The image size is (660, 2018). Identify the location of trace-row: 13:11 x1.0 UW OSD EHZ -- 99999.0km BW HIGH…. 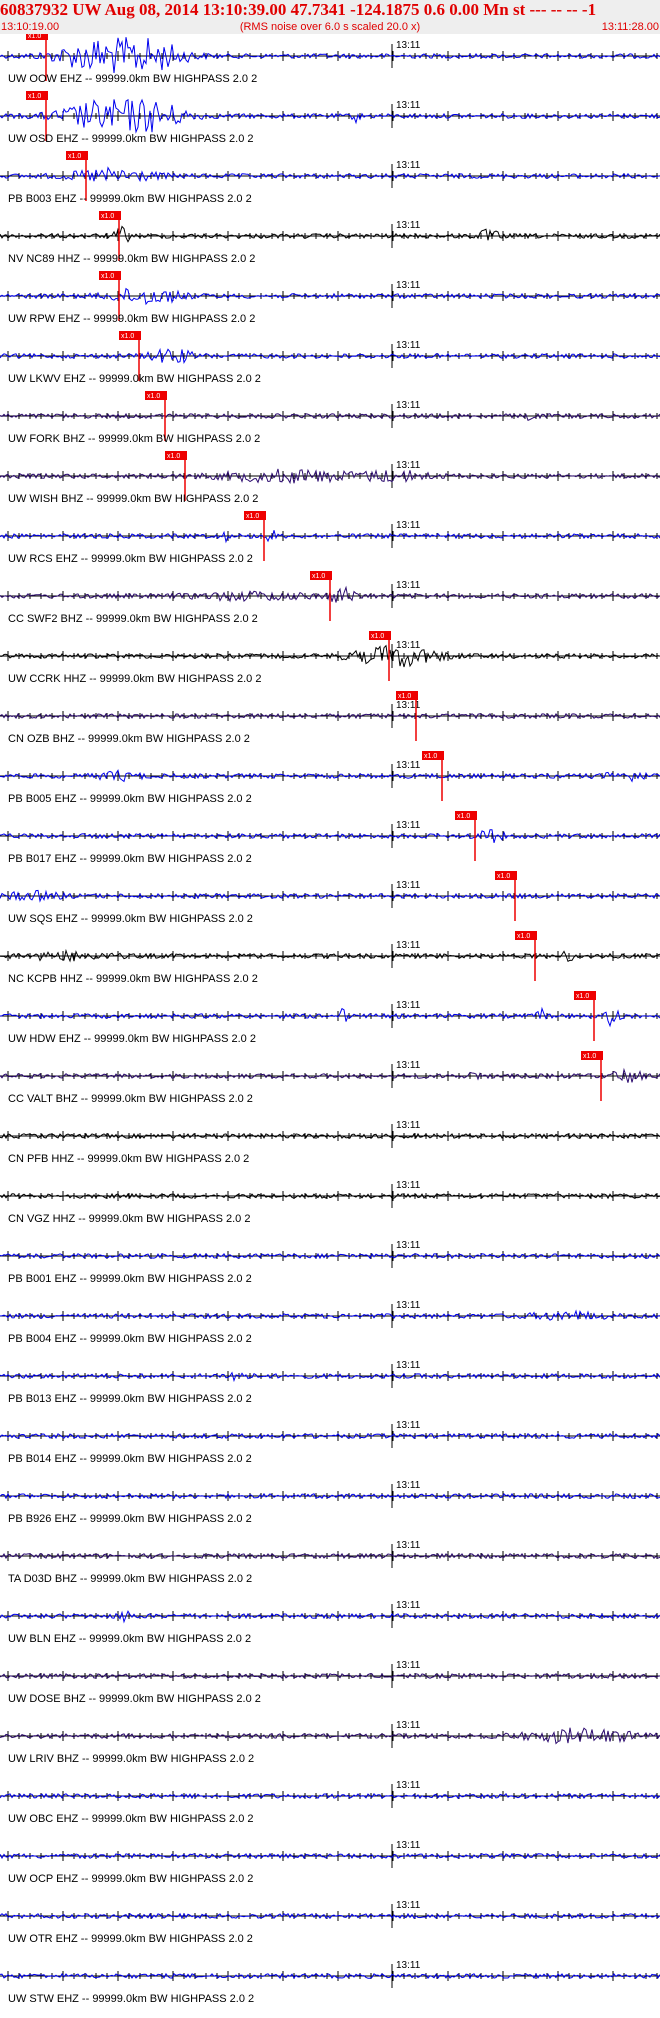
(330, 118).